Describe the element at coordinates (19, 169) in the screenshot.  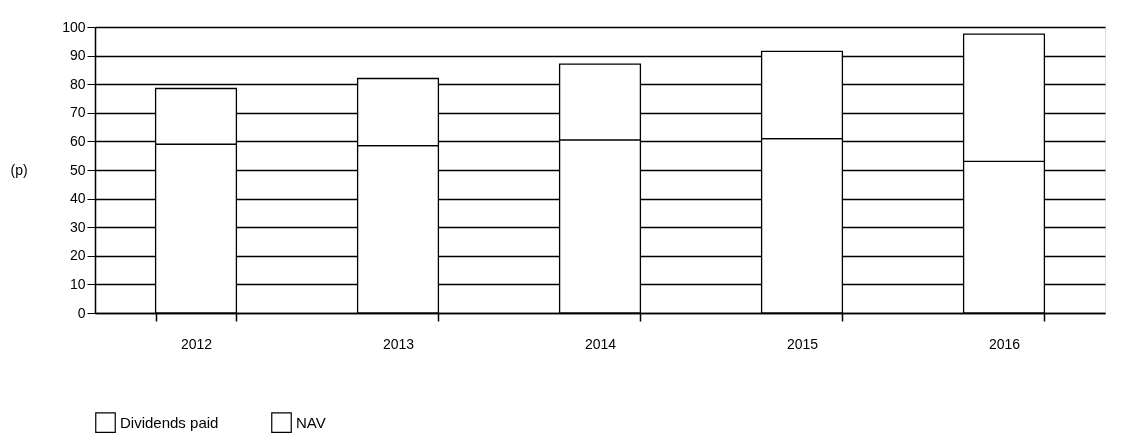
I see `y-axis-title: (p)` at that location.